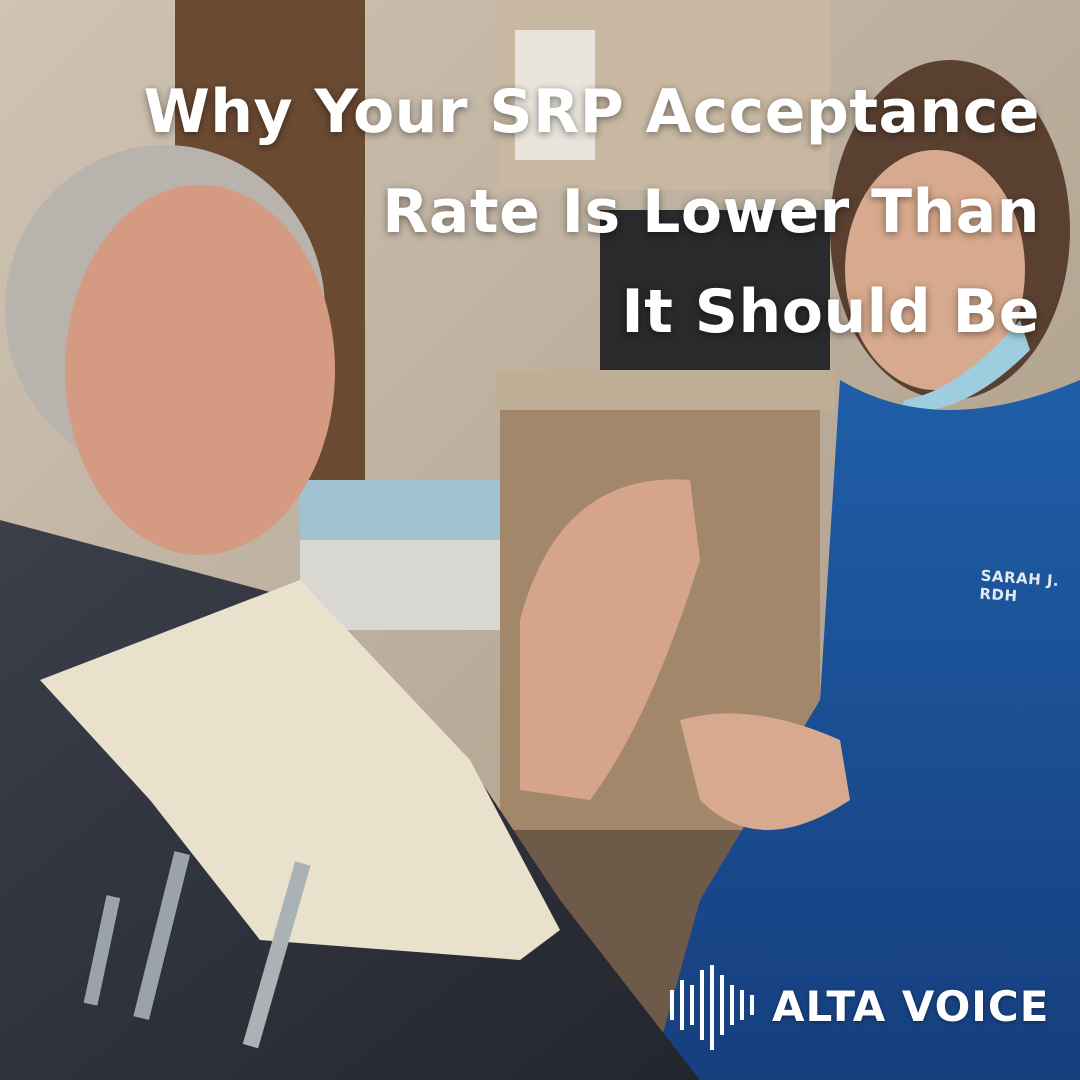 The width and height of the screenshot is (1080, 1080). I want to click on headline-line: Rate Is Lower Than, so click(711, 212).